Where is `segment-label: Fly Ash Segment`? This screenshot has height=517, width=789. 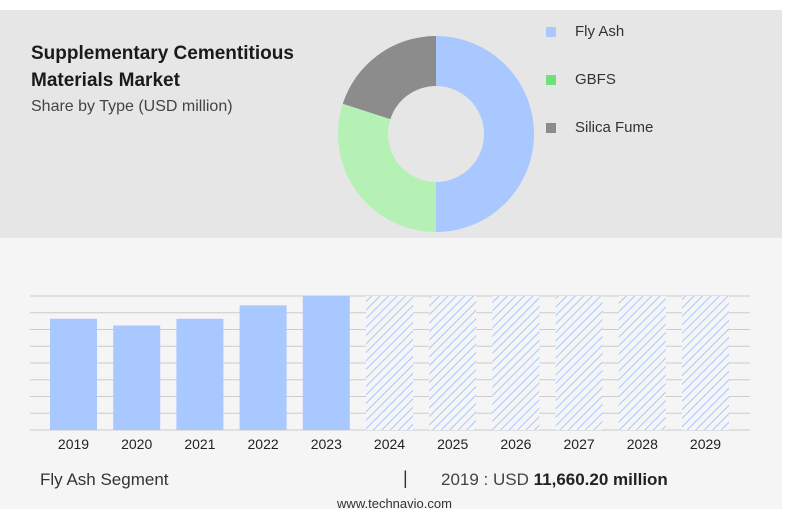
segment-label: Fly Ash Segment is located at coordinates (104, 479).